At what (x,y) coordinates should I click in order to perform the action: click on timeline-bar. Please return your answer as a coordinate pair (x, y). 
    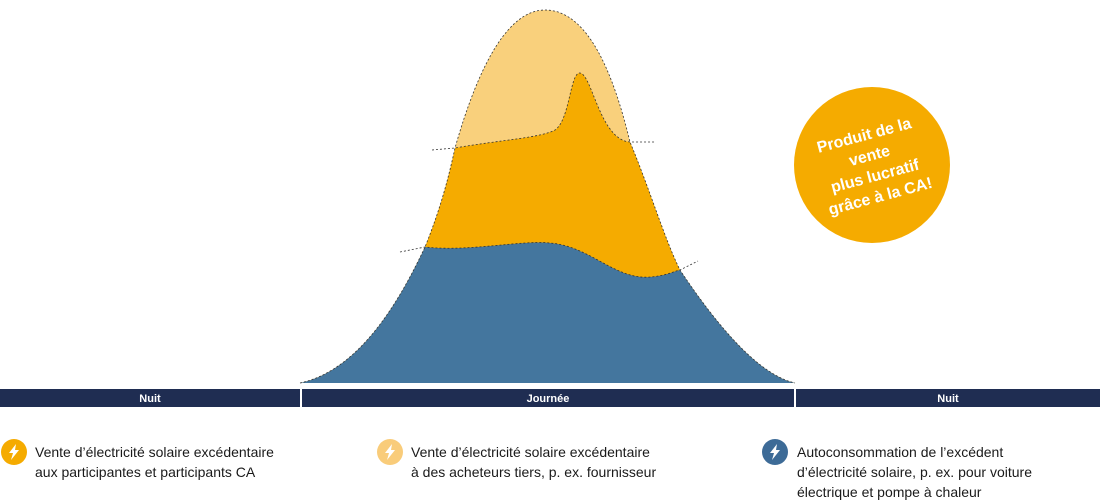
    Looking at the image, I should click on (550, 398).